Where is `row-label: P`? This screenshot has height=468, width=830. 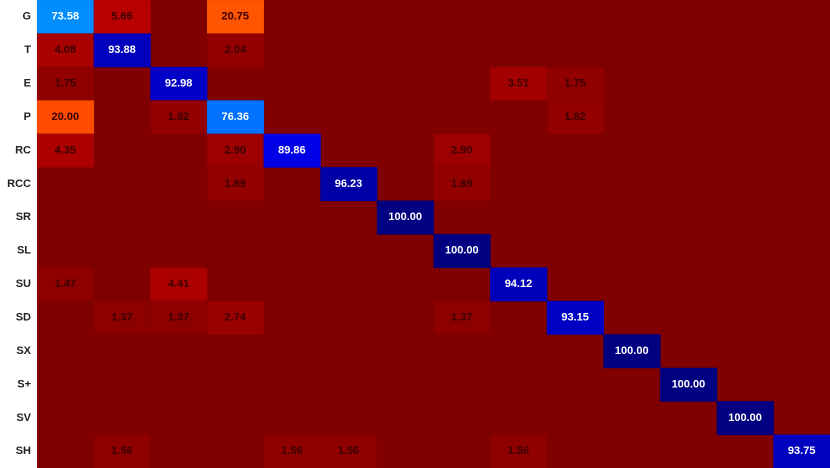 row-label: P is located at coordinates (27, 117).